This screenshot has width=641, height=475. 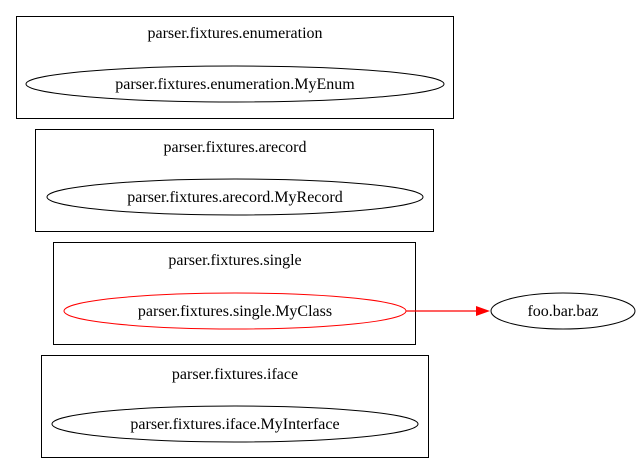 I want to click on node-myrecord-label: parser.fixtures.arecord.MyRecord, so click(x=234, y=197).